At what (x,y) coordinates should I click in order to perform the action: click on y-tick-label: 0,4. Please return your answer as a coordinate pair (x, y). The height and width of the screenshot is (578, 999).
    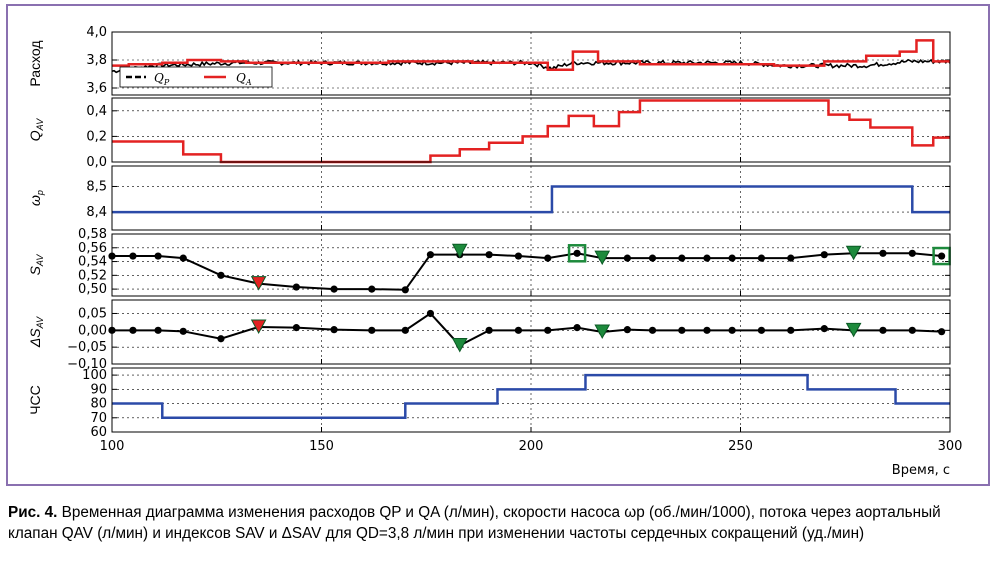
    Looking at the image, I should click on (96, 111).